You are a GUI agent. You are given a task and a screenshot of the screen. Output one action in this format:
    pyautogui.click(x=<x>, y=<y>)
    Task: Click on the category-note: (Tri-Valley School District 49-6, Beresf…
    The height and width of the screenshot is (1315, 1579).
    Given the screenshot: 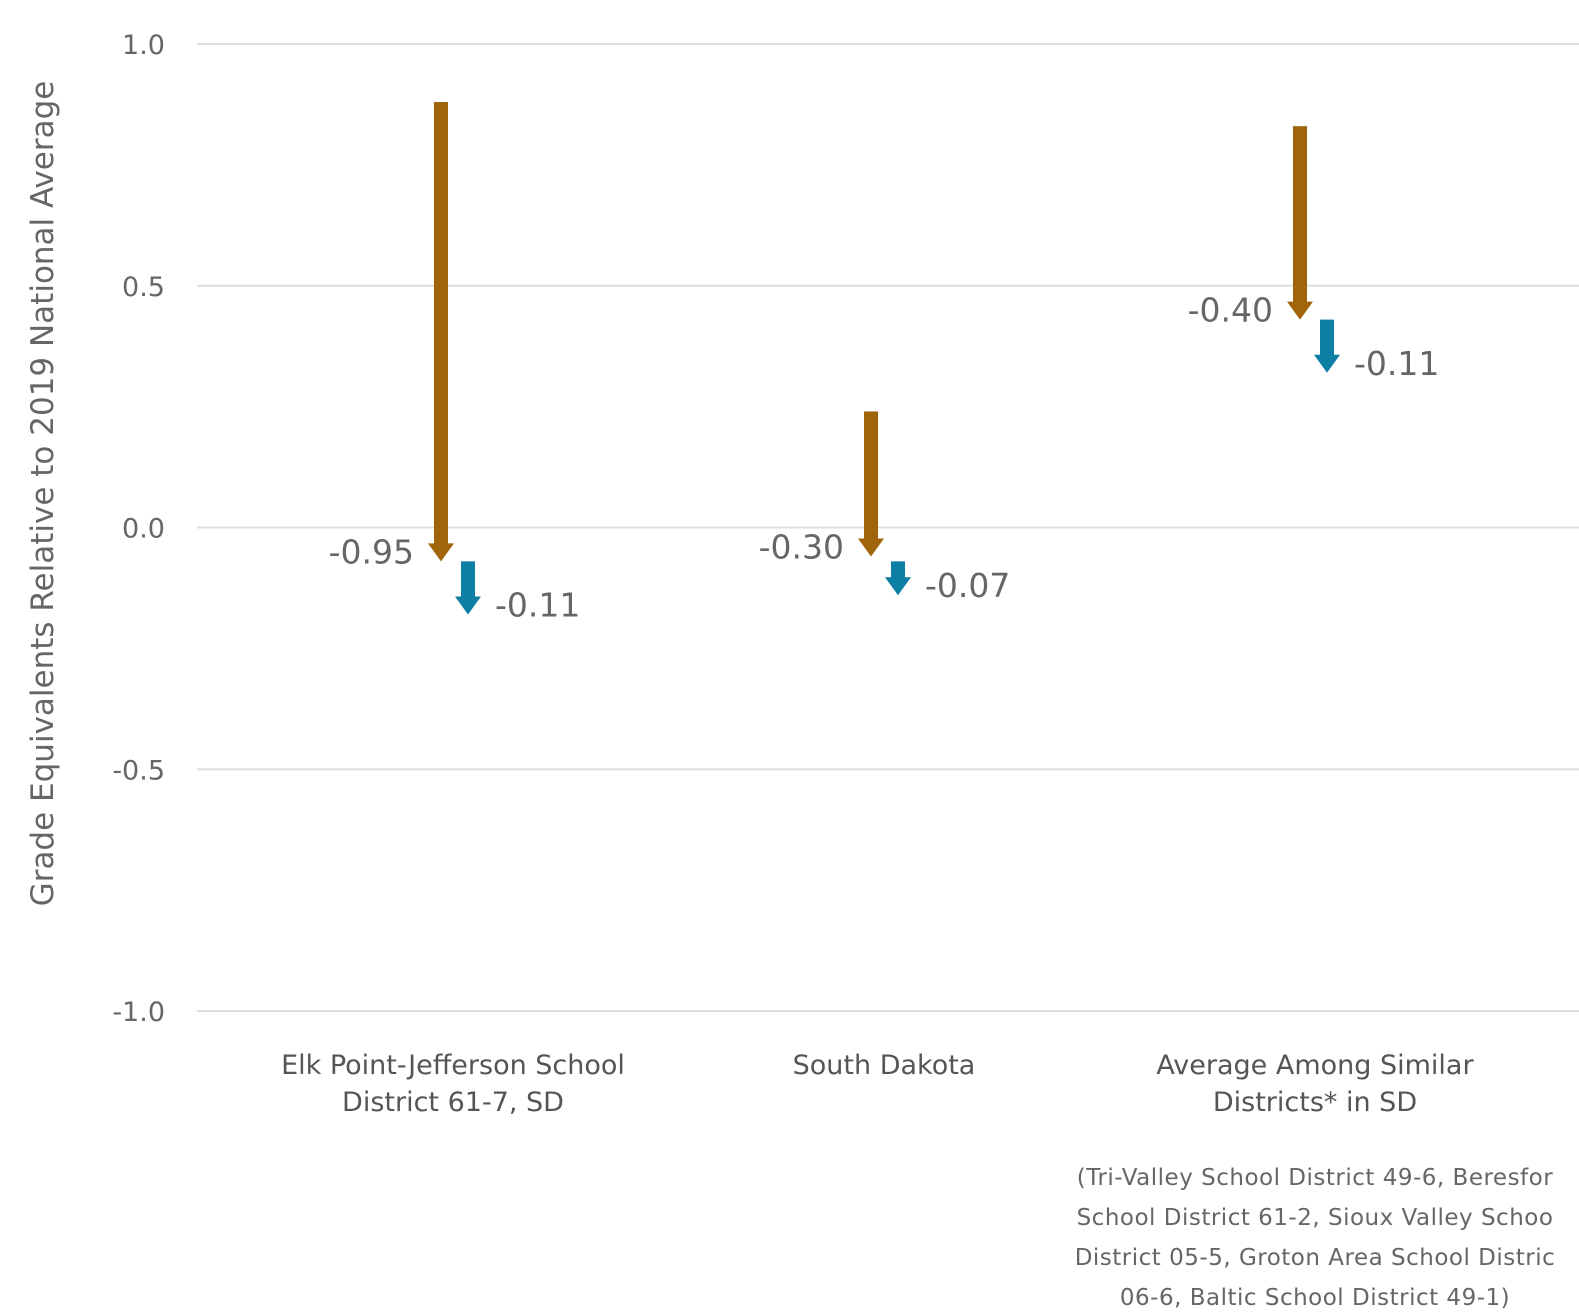 What is the action you would take?
    pyautogui.click(x=1315, y=1238)
    